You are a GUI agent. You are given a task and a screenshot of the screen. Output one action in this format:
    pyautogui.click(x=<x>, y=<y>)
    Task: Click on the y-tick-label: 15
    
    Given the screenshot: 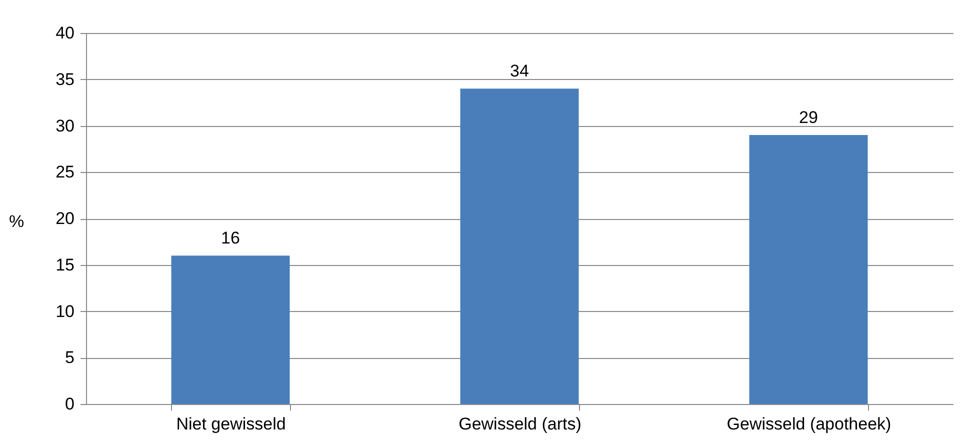 What is the action you would take?
    pyautogui.click(x=65, y=264)
    